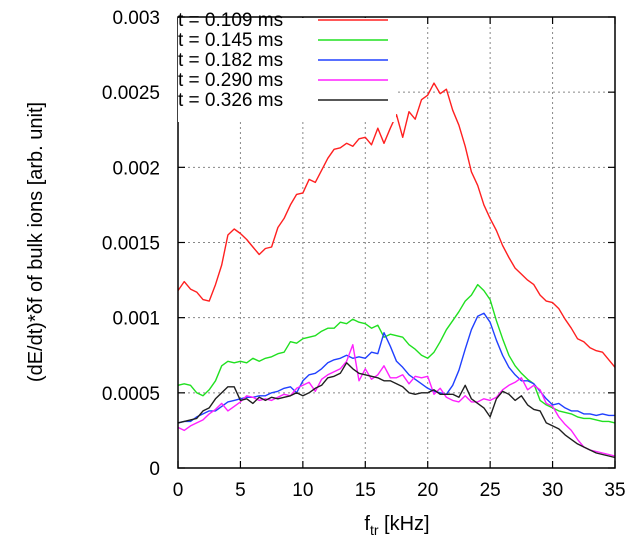  I want to click on x-tick-label: 5, so click(240, 490).